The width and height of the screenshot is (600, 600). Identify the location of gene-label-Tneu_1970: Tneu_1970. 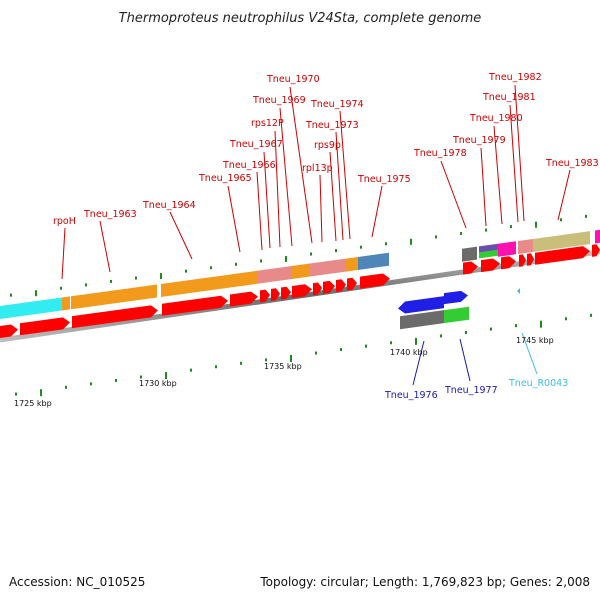
(293, 79).